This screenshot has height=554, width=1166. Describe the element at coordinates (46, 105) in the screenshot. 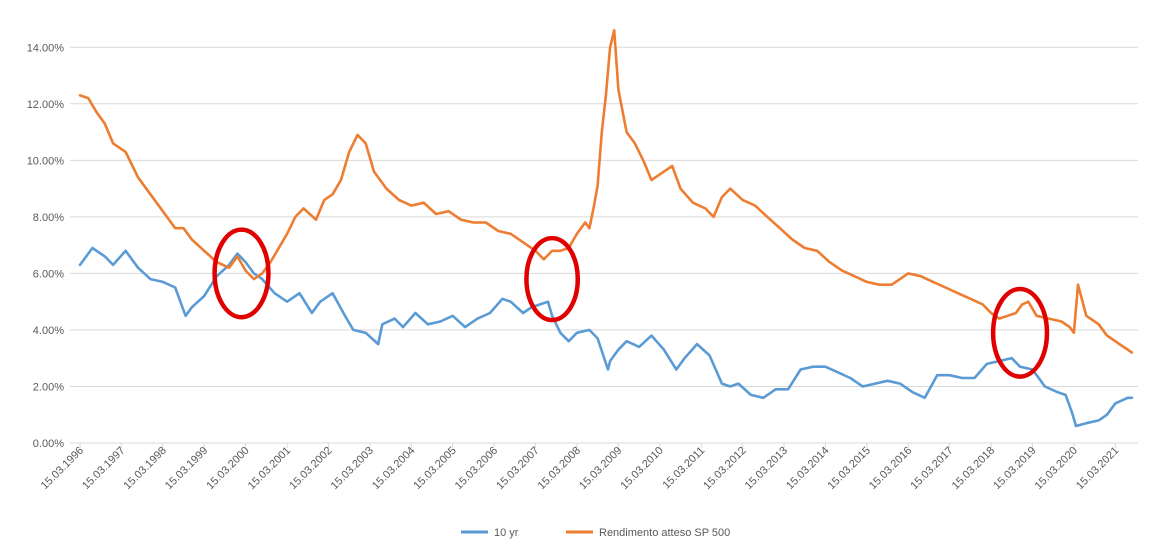

I see `y-tick-label: 12.00%` at that location.